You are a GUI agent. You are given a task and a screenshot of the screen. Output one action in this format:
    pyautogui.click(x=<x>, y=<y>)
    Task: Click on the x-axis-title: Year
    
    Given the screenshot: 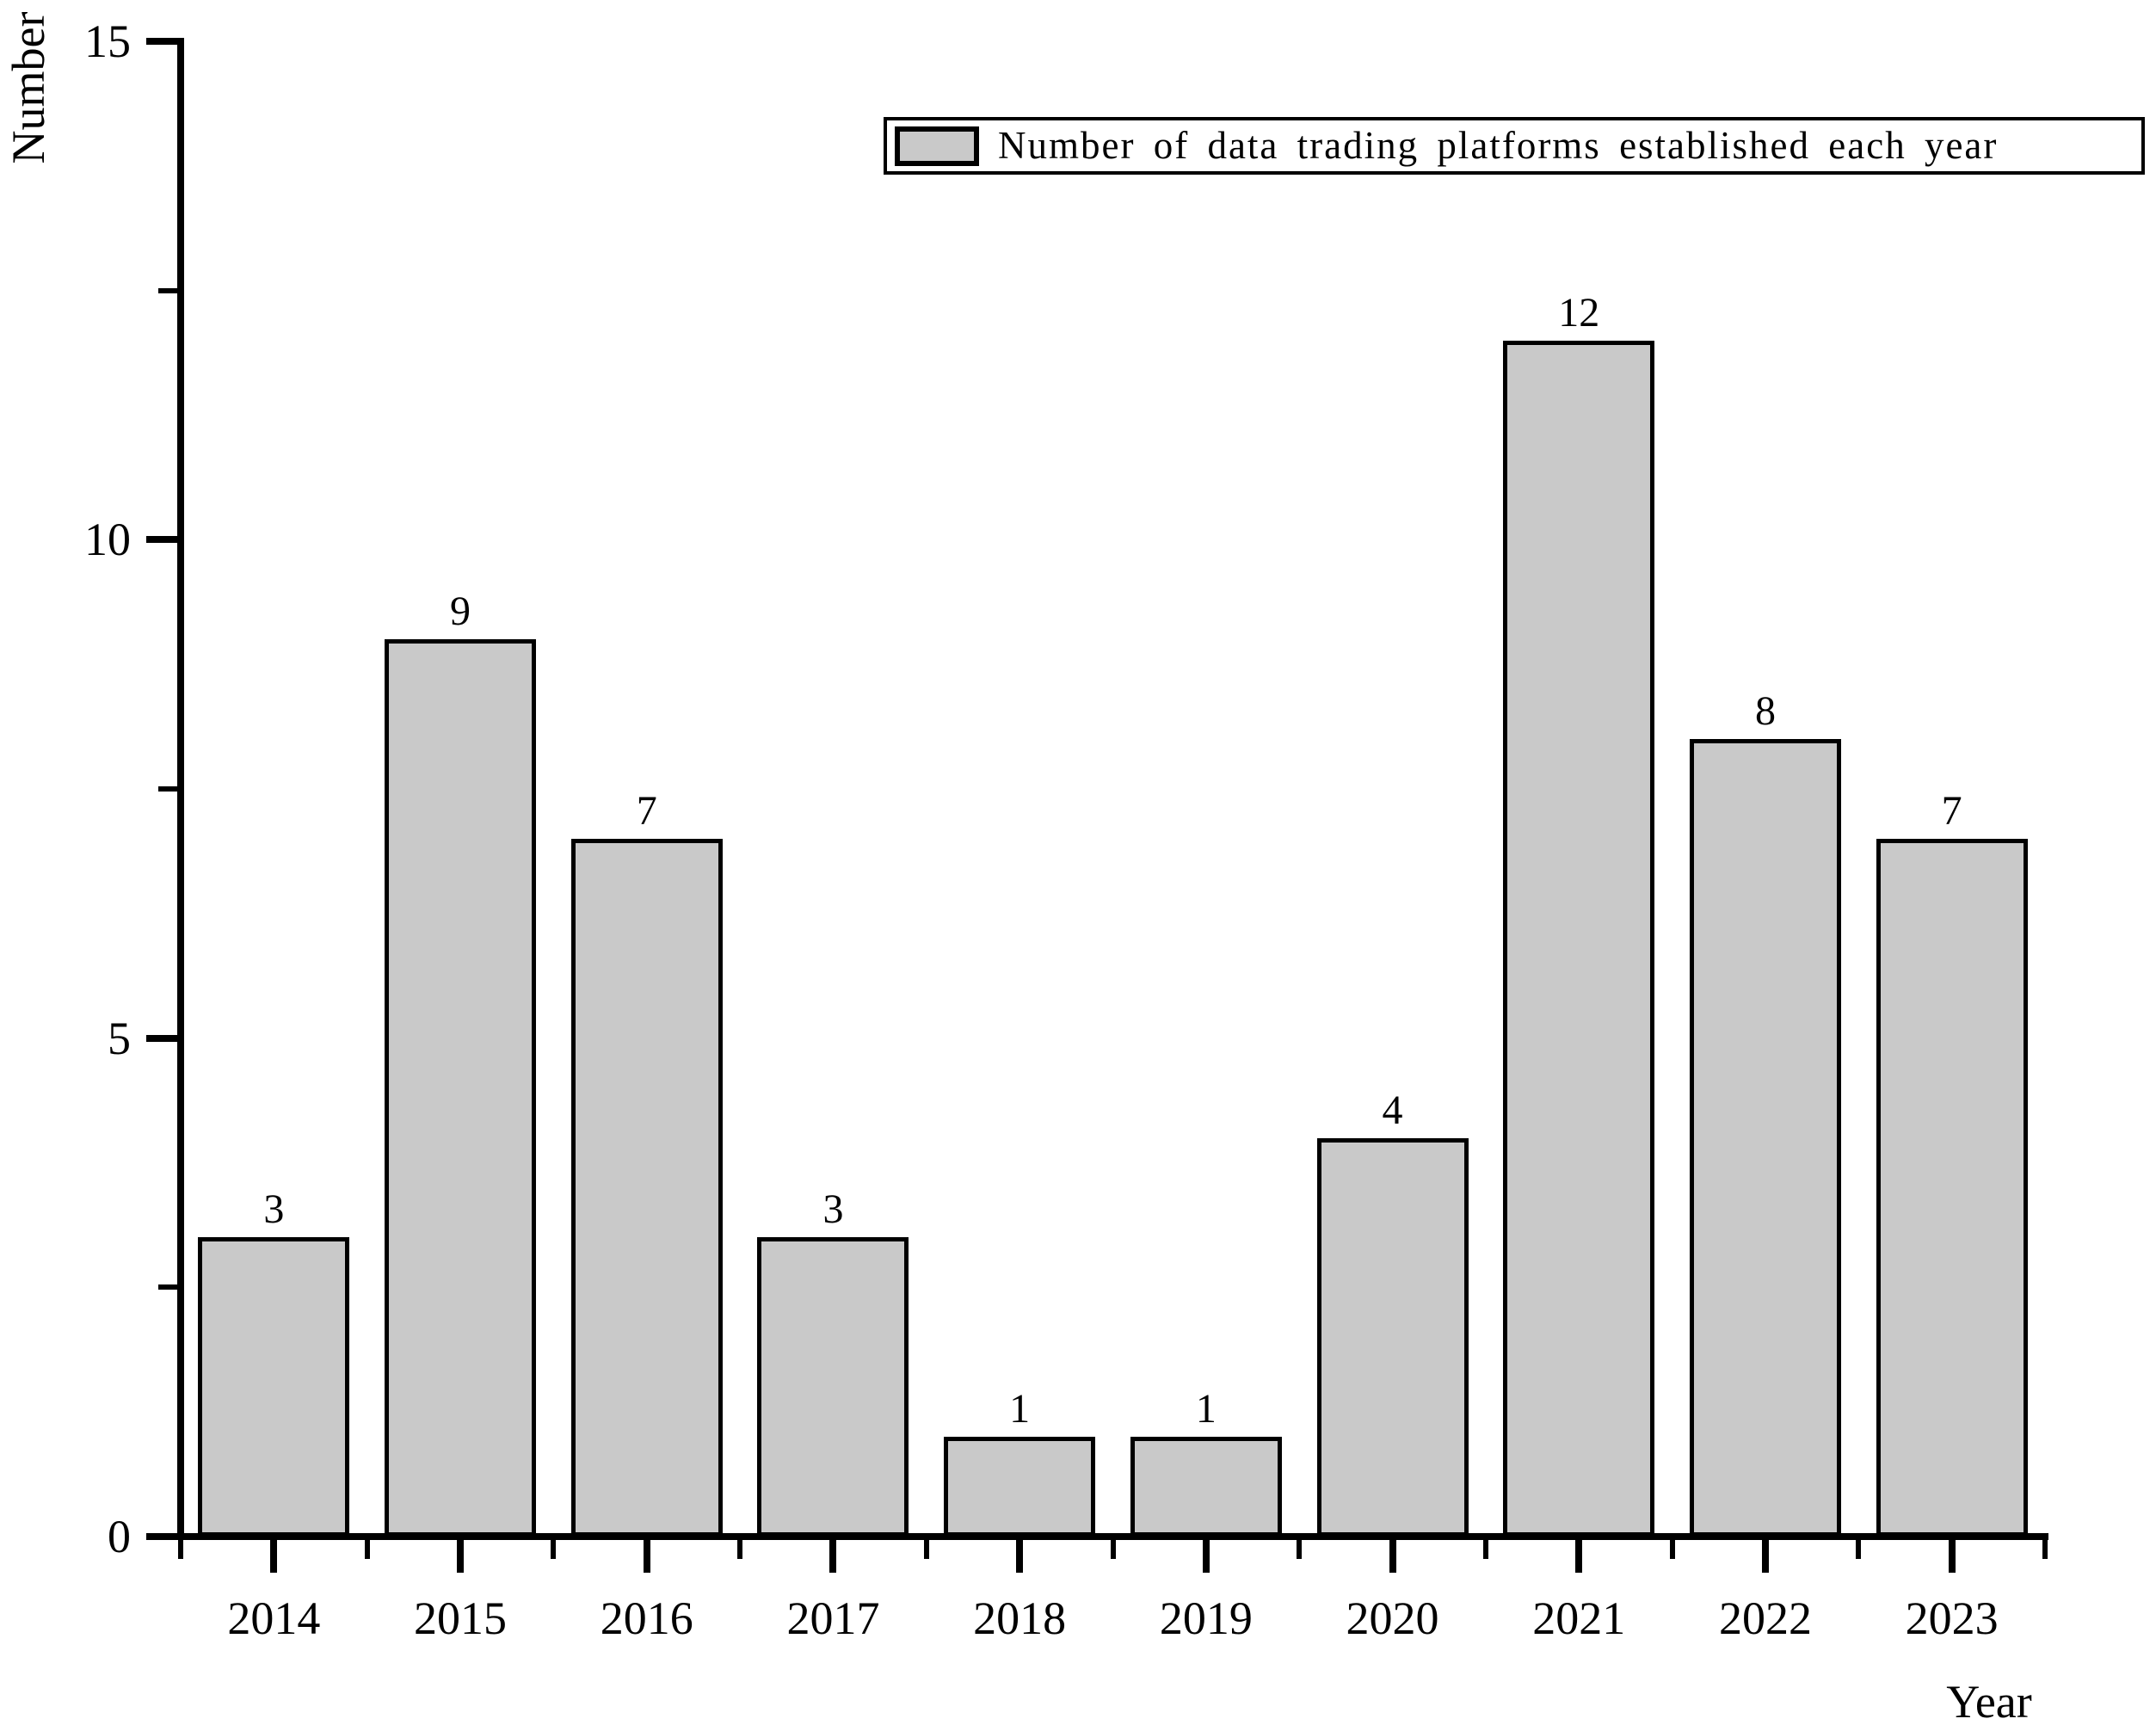 What is the action you would take?
    pyautogui.click(x=1989, y=1702)
    